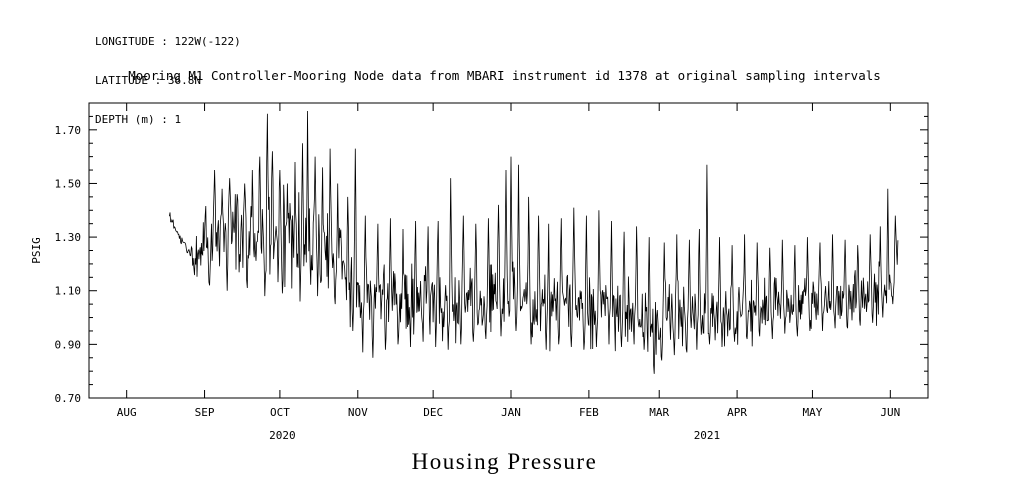 The height and width of the screenshot is (504, 1009). Describe the element at coordinates (168, 41) in the screenshot. I see `longitude-line: LONGITUDE : 122W(-122)` at that location.